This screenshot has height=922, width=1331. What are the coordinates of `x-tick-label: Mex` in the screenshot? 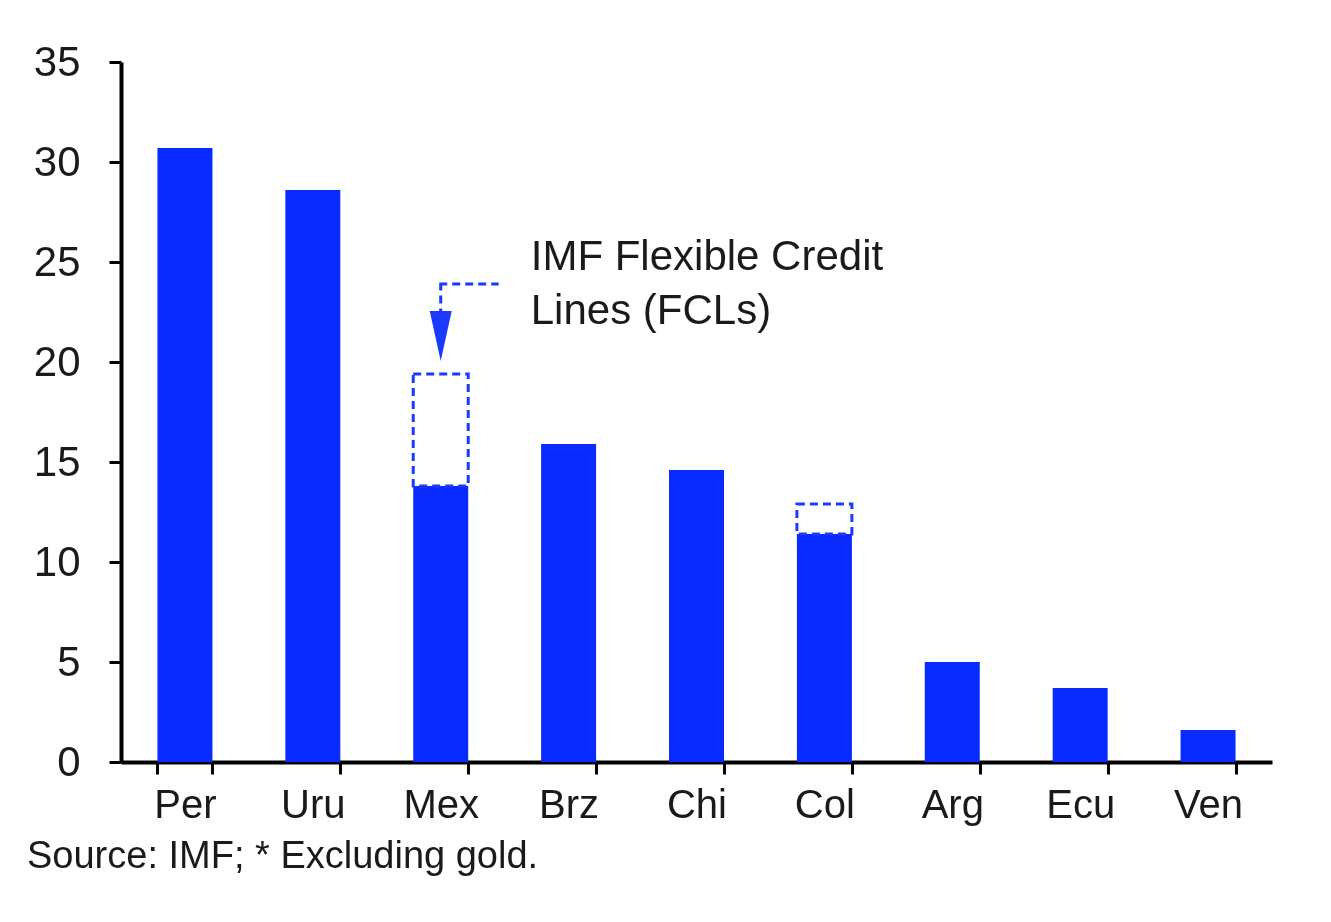 It's located at (441, 803).